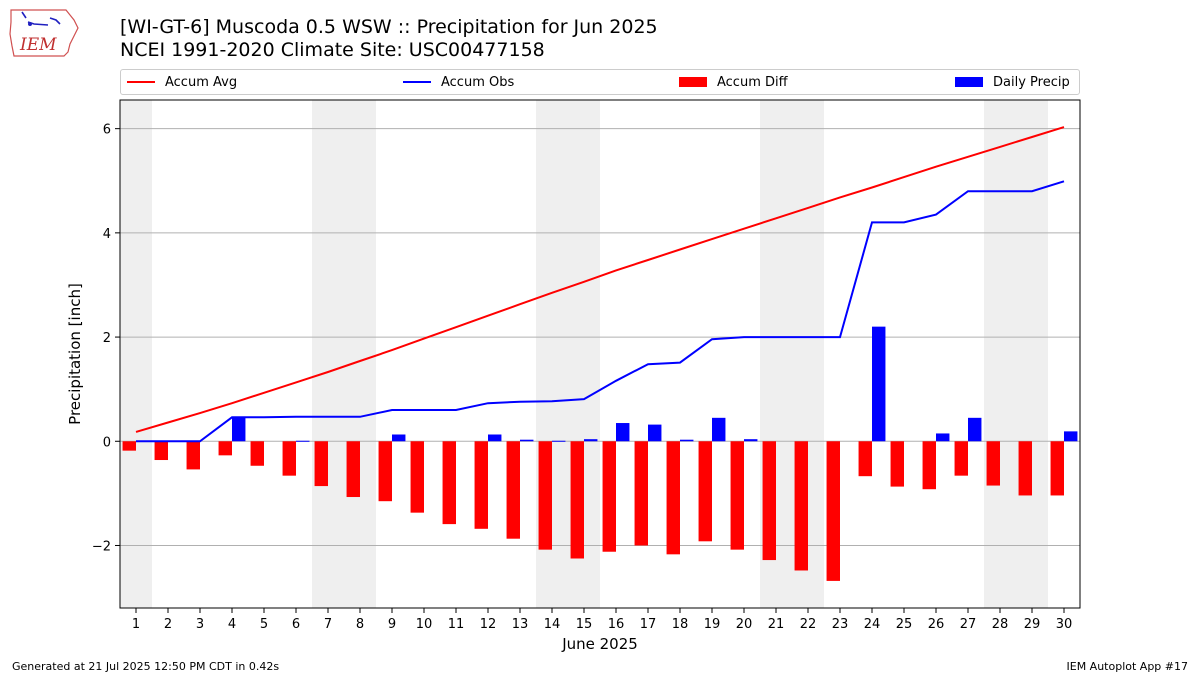 The image size is (1200, 675). Describe the element at coordinates (332, 50) in the screenshot. I see `chart-subtitle: NCEI 1991-2020 Climate Site: USC00477158` at that location.